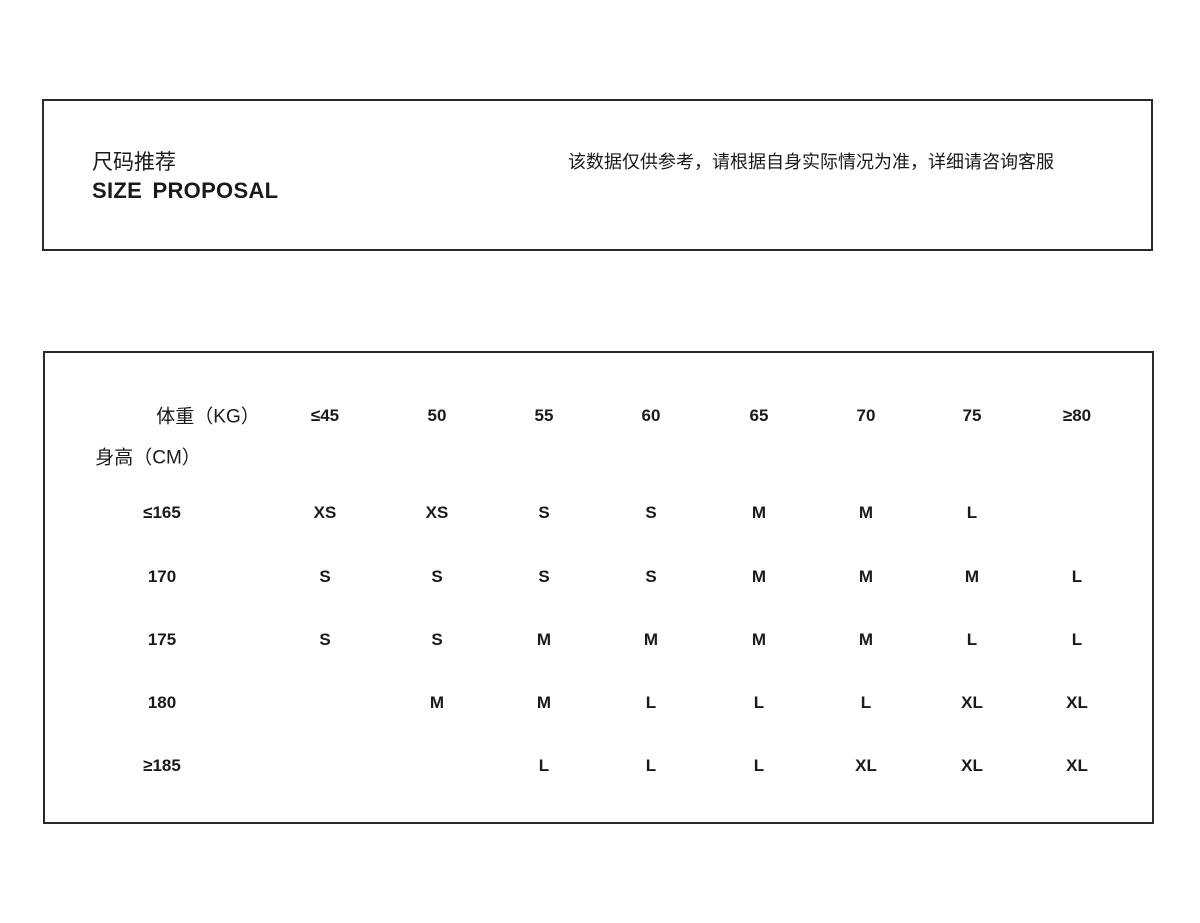 The image size is (1200, 923). Describe the element at coordinates (162, 512) in the screenshot. I see `height-row-header: ≤165` at that location.